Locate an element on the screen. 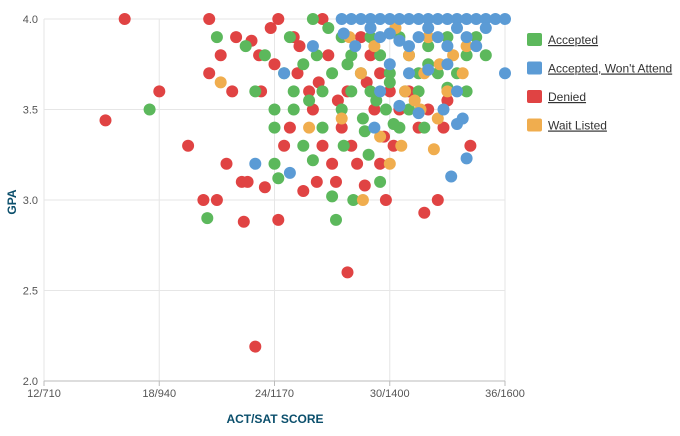  y-tick-label: 2.5 is located at coordinates (30, 292).